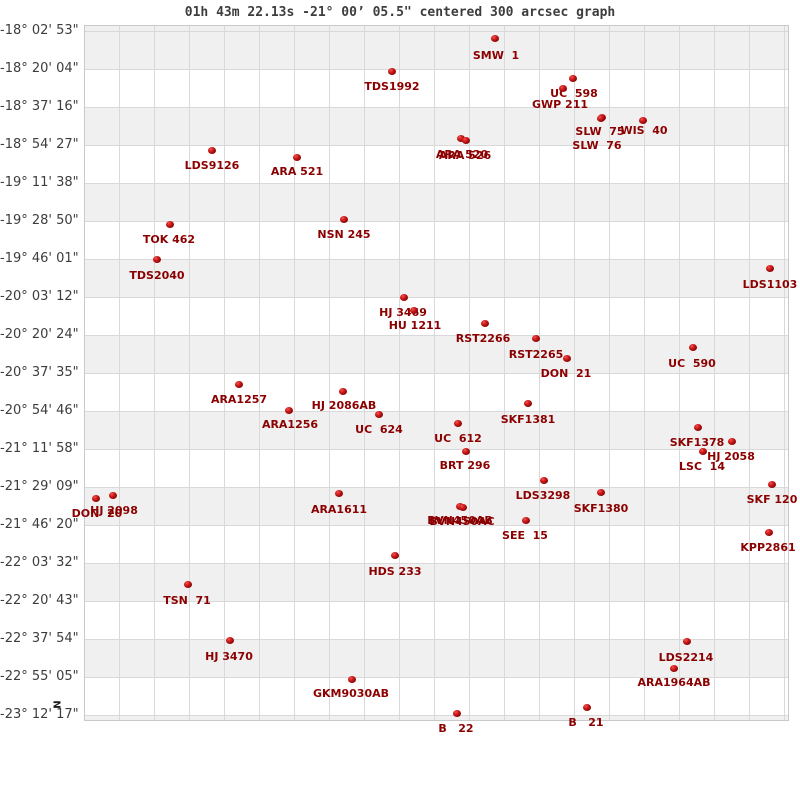  I want to click on y-axis-tick-label: -22° 20' 43", so click(39, 600).